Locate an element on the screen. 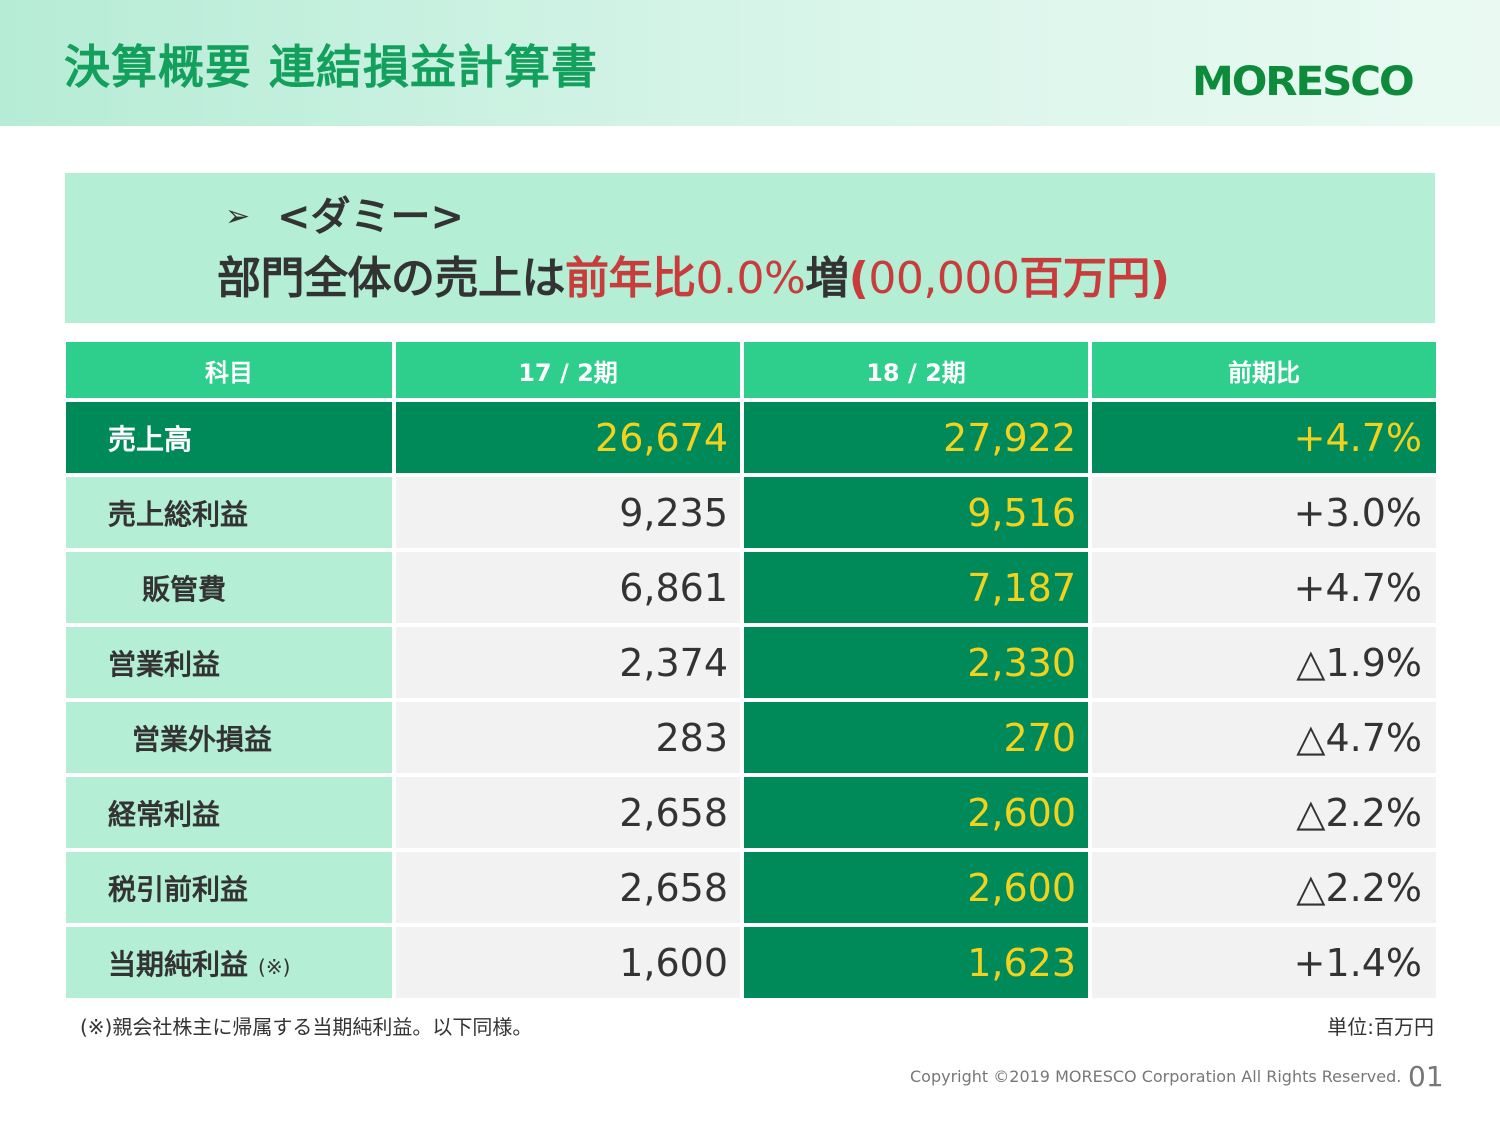  summary-box: ➢ <ダミー> 部門全体の売上は前年比0.0%増(00,000百万円) is located at coordinates (750, 248).